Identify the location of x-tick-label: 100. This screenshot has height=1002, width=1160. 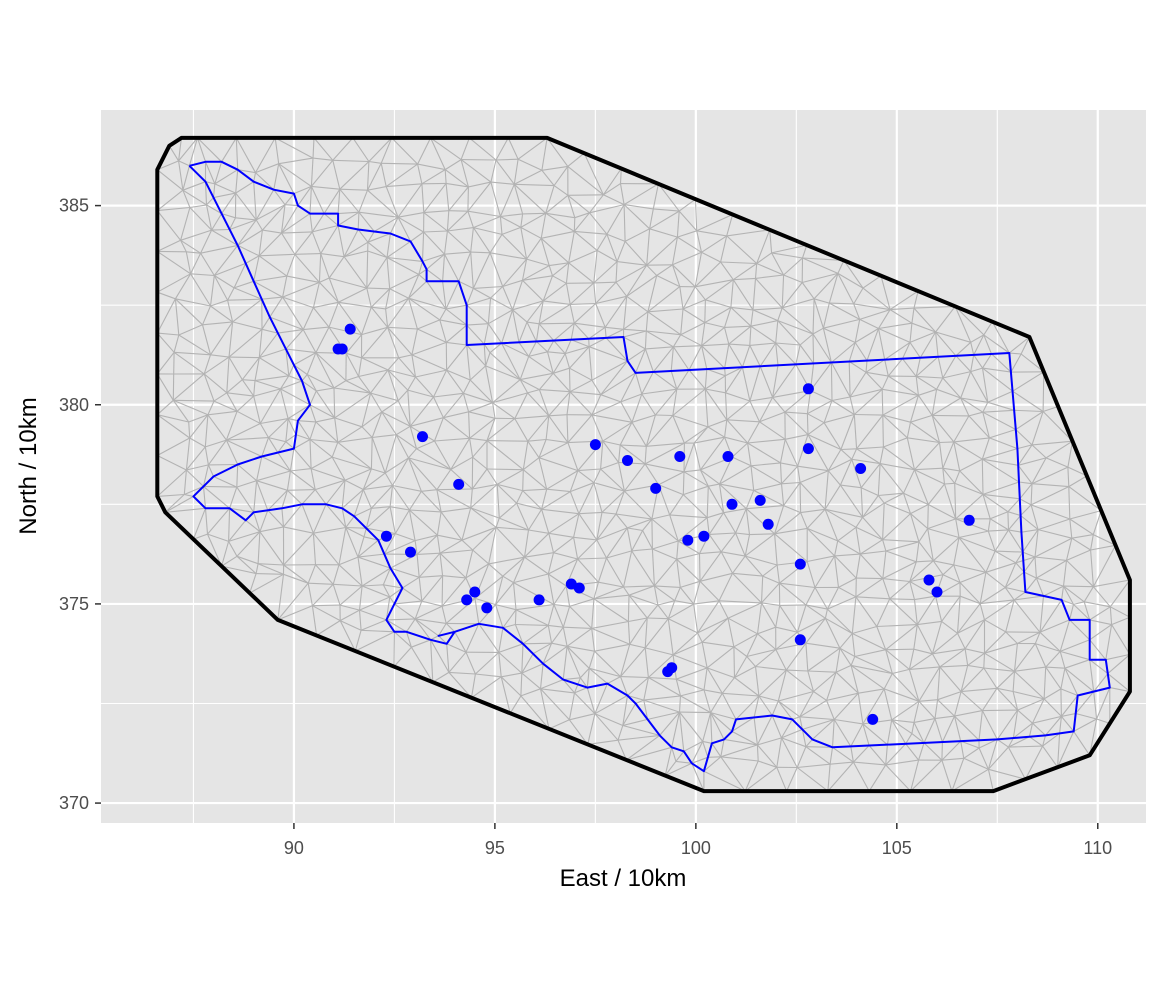
(696, 848).